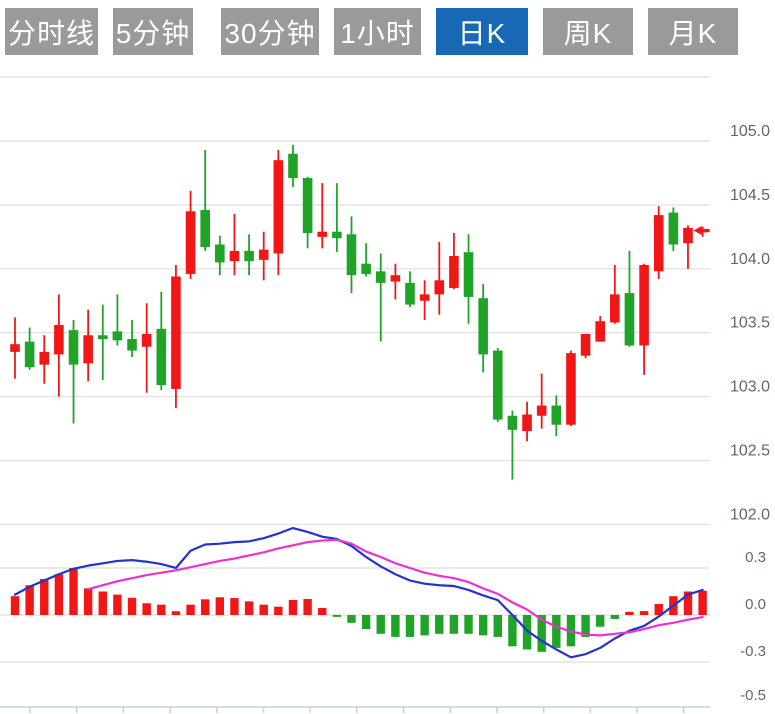 The image size is (775, 714). Describe the element at coordinates (482, 31) in the screenshot. I see `tab-daily-k: 日K` at that location.